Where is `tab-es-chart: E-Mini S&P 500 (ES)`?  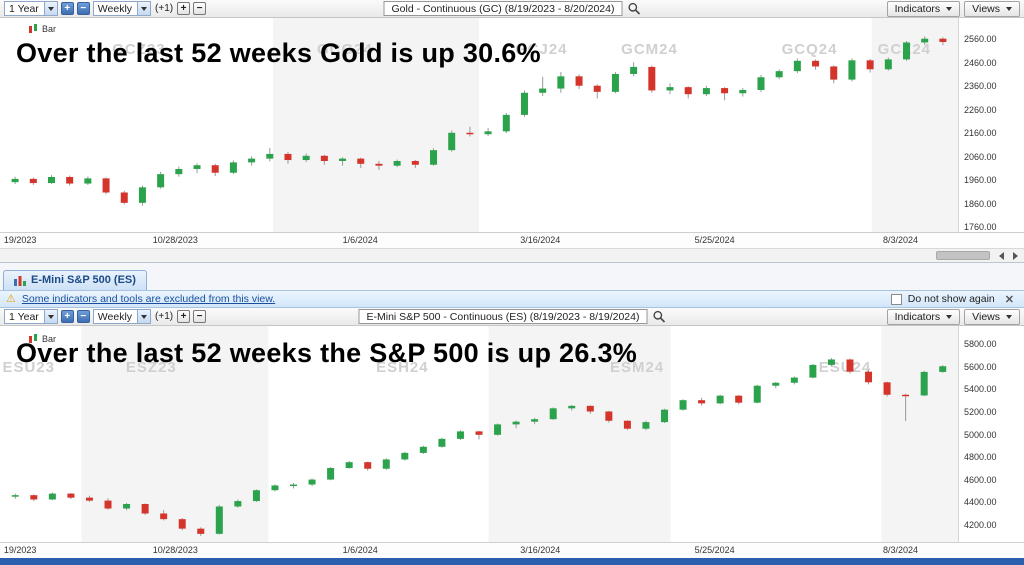 tab-es-chart: E-Mini S&P 500 (ES) is located at coordinates (75, 280).